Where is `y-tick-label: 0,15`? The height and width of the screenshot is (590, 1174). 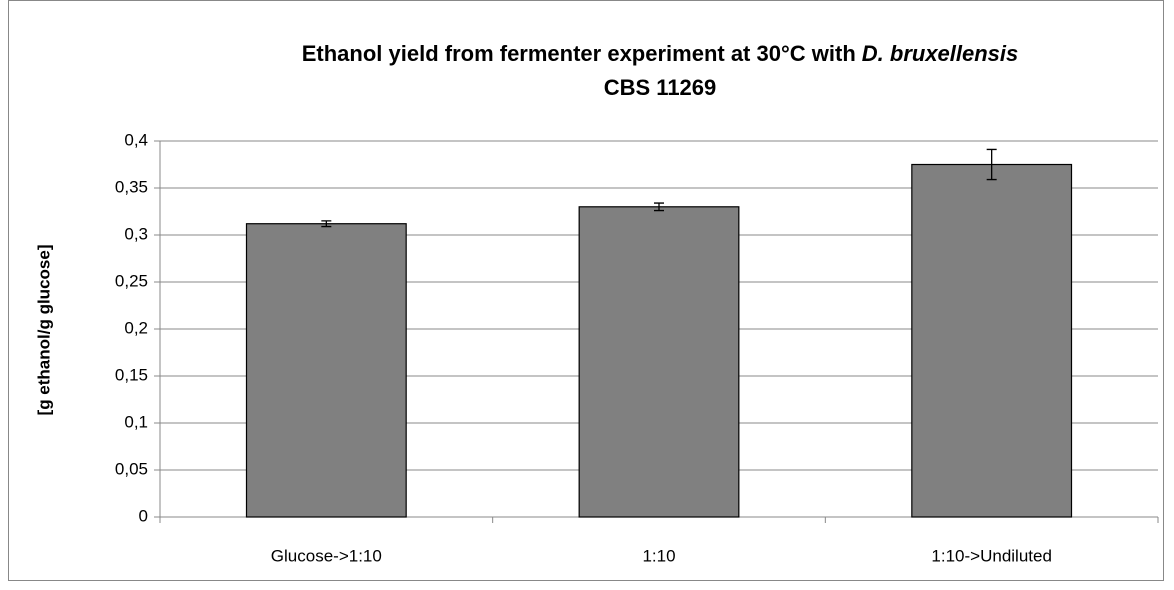
y-tick-label: 0,15 is located at coordinates (131, 374).